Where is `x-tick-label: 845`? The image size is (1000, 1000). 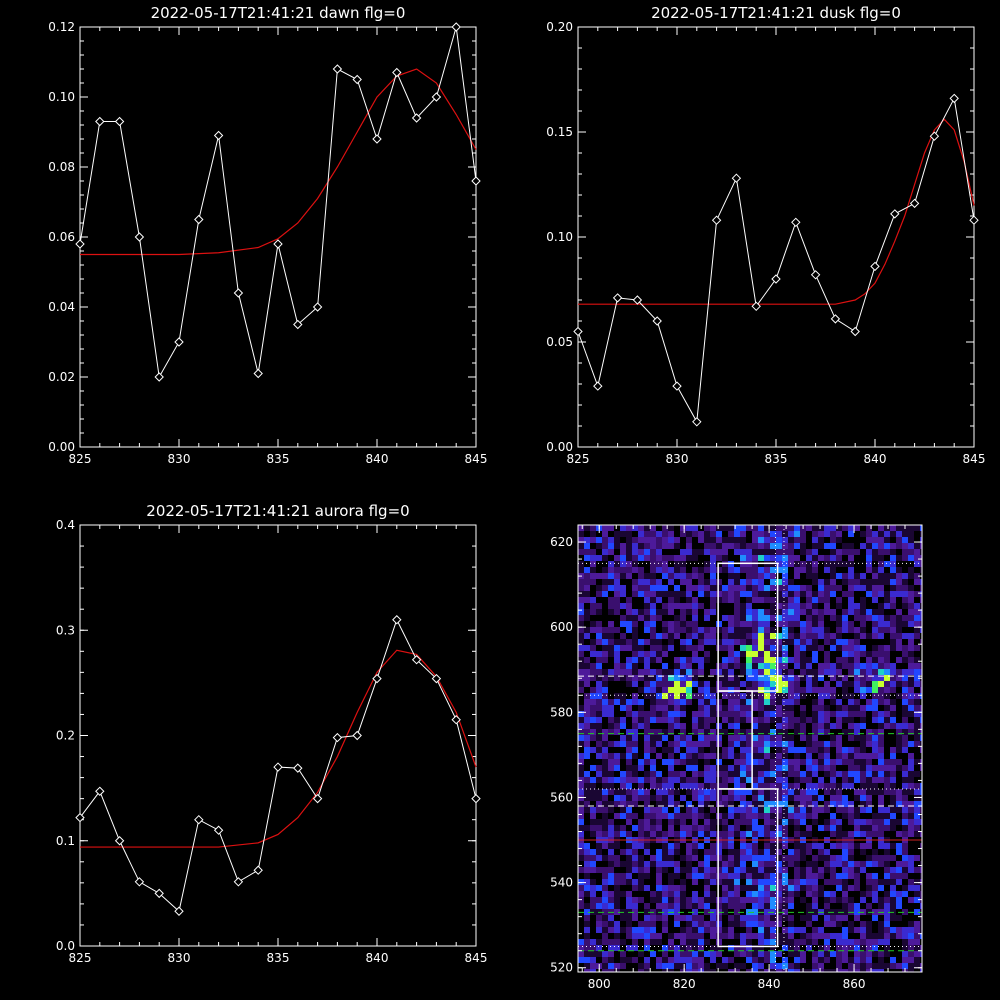
x-tick-label: 845 is located at coordinates (476, 459).